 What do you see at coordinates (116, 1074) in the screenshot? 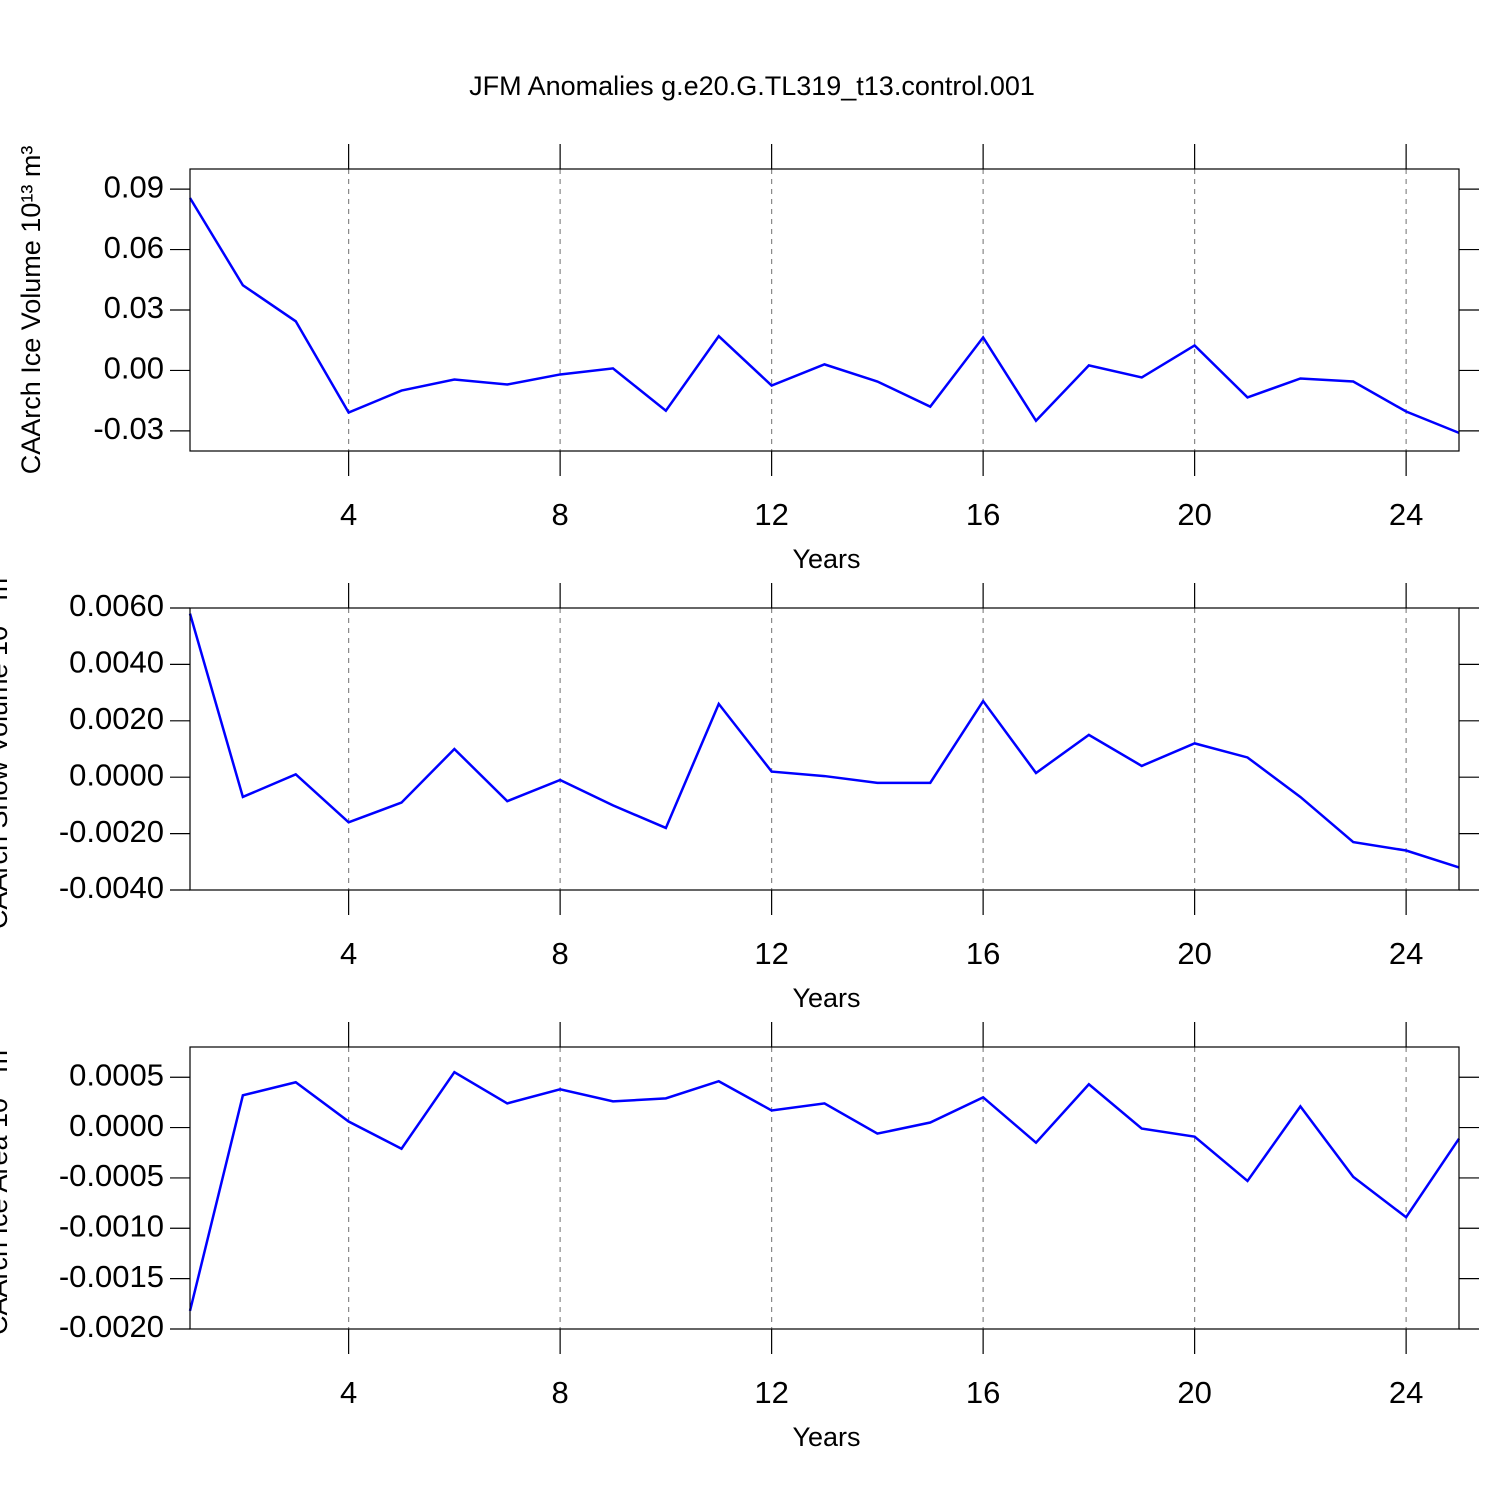
I see `y-tick-label: 0.0005` at bounding box center [116, 1074].